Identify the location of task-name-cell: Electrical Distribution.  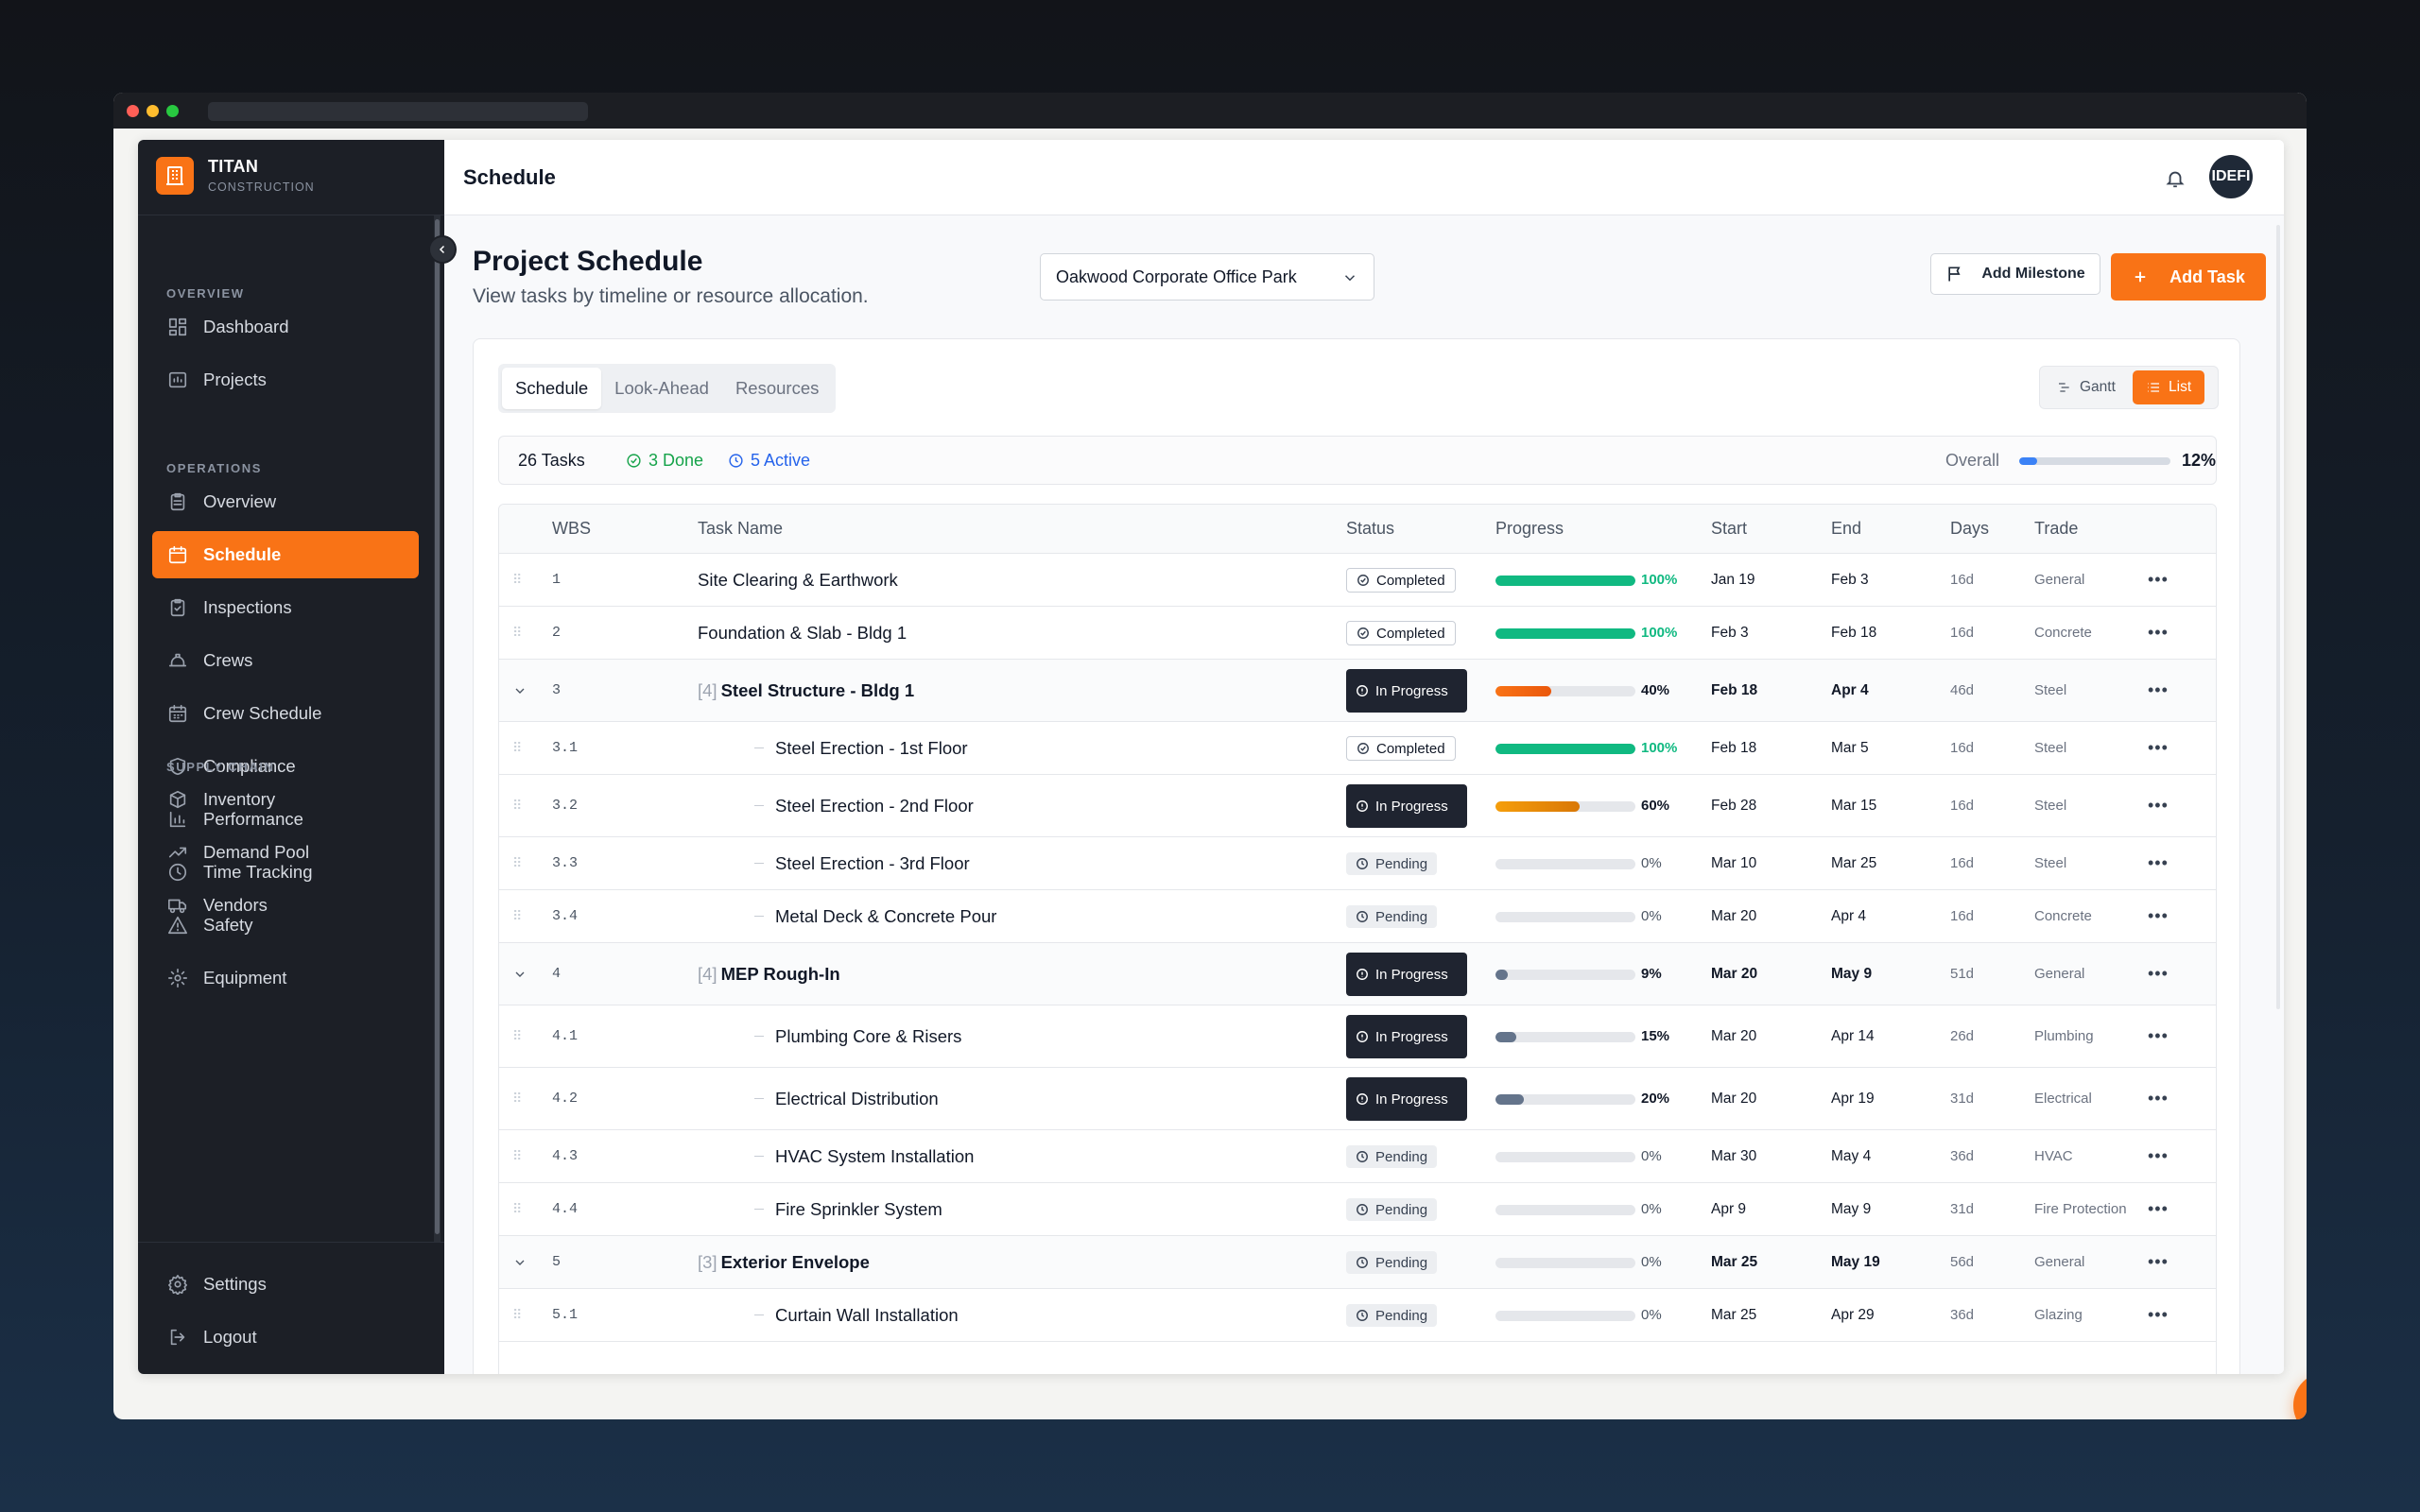
(846, 1098).